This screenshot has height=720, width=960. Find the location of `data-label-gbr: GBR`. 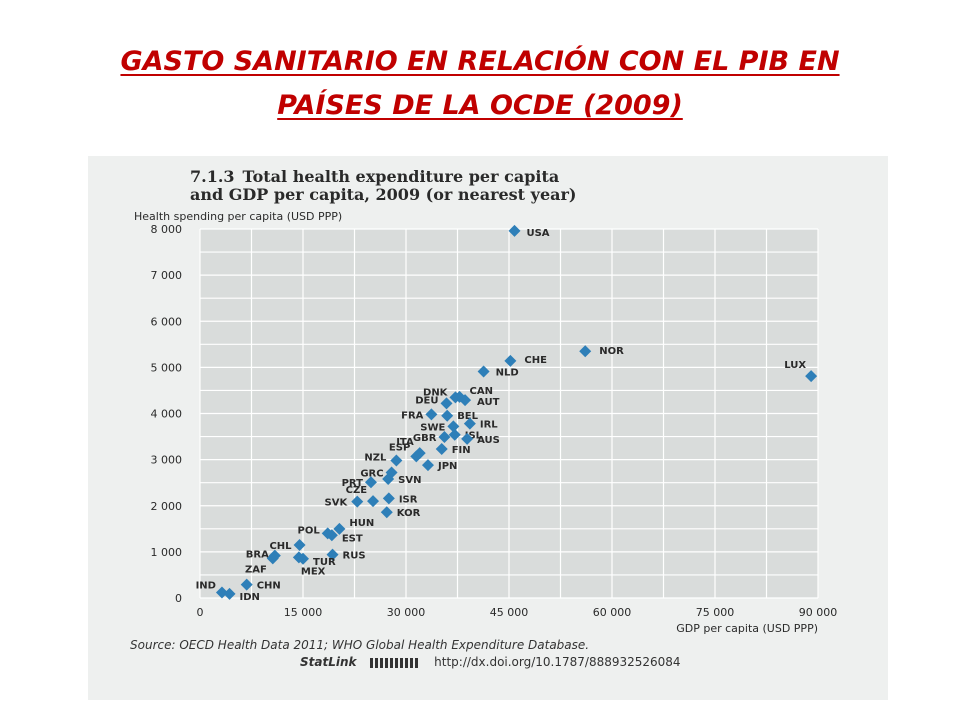

data-label-gbr: GBR is located at coordinates (425, 438).